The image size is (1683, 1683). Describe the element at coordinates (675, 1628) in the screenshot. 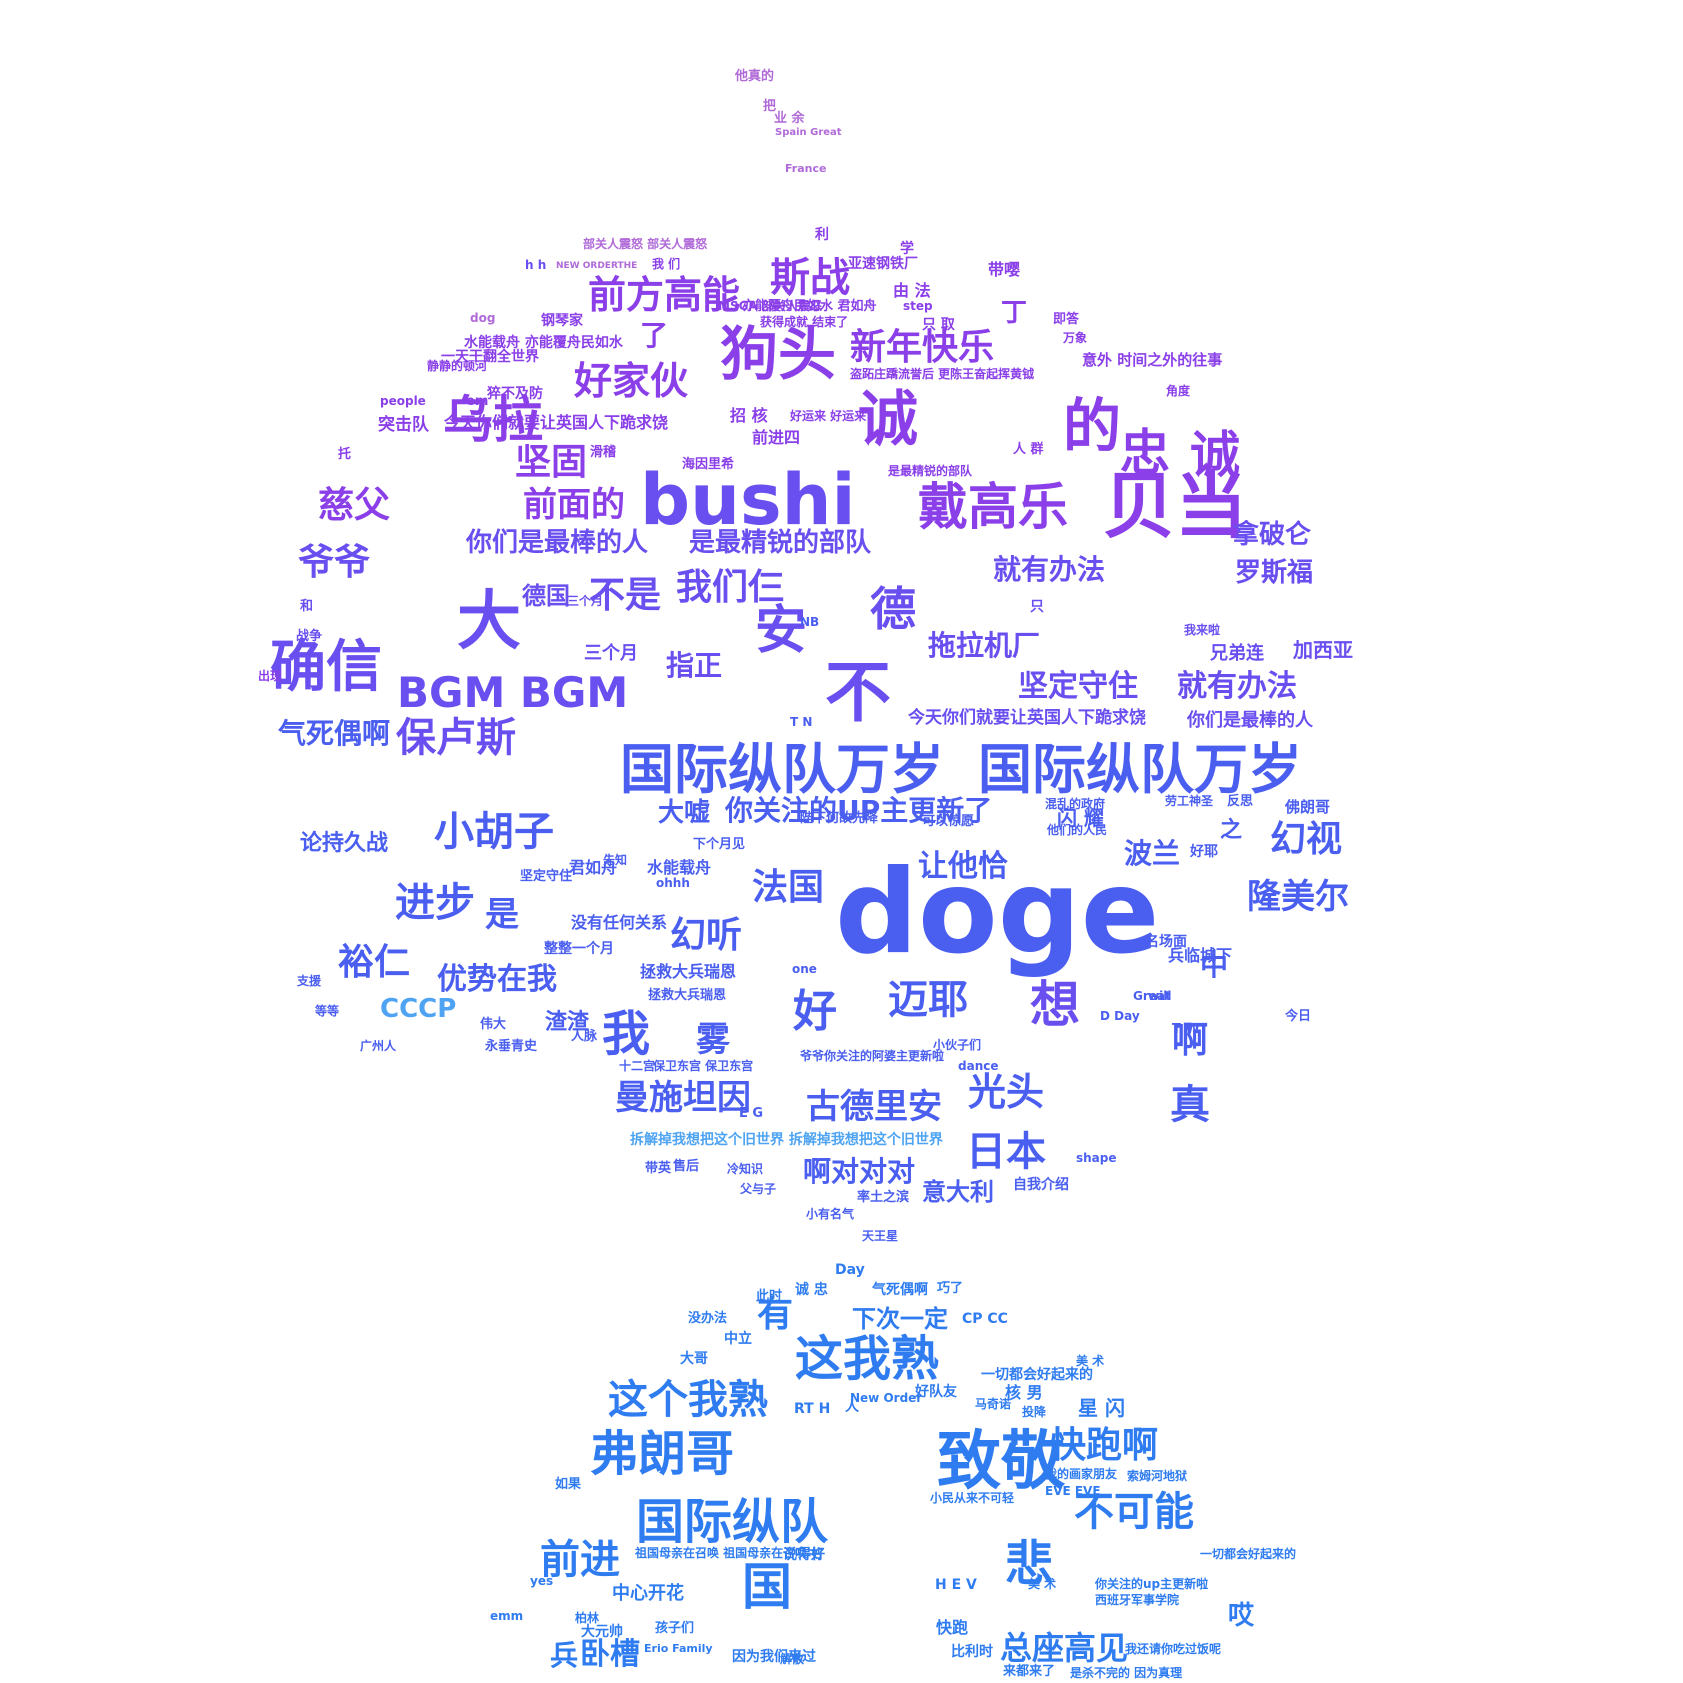

I see `word-jiaozi: 孩子们` at that location.